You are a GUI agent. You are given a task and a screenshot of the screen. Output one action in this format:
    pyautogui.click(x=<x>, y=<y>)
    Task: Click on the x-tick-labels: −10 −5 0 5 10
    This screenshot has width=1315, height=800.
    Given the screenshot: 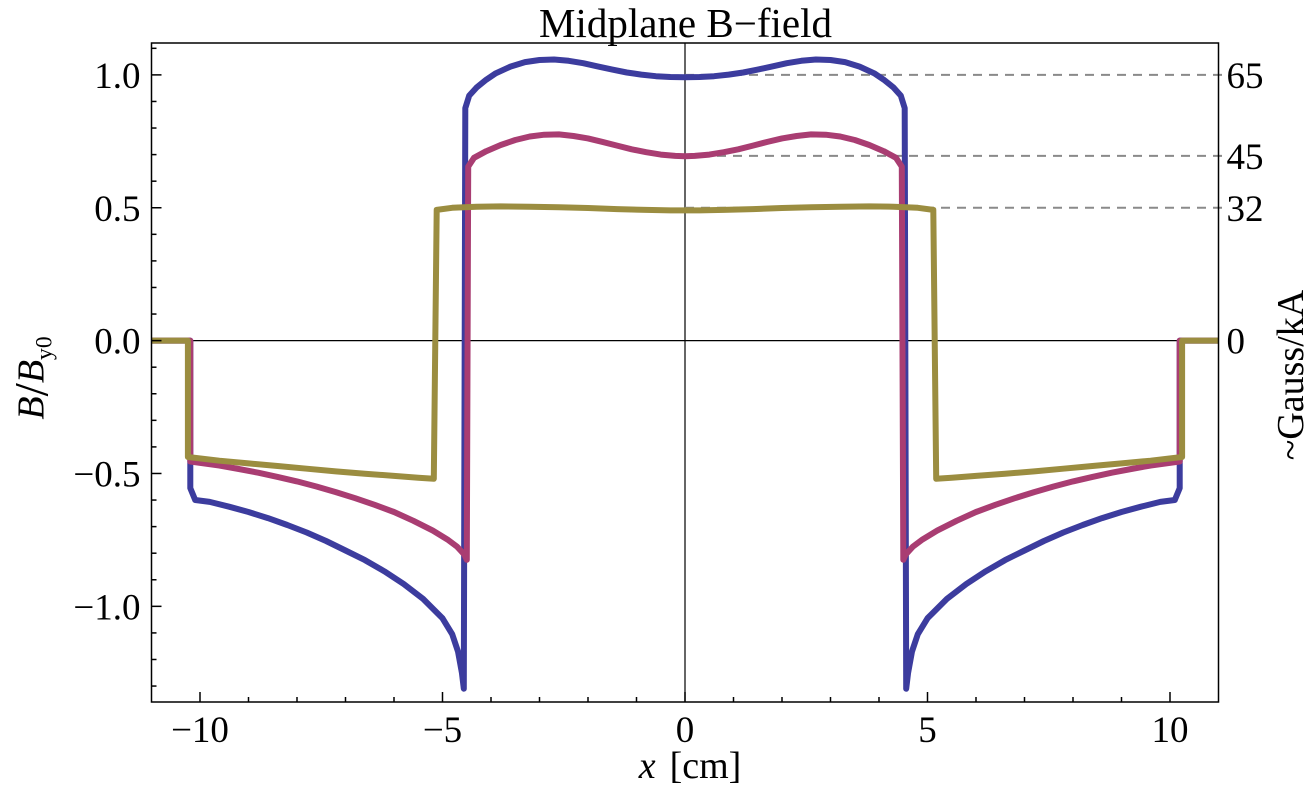 What is the action you would take?
    pyautogui.click(x=679, y=730)
    